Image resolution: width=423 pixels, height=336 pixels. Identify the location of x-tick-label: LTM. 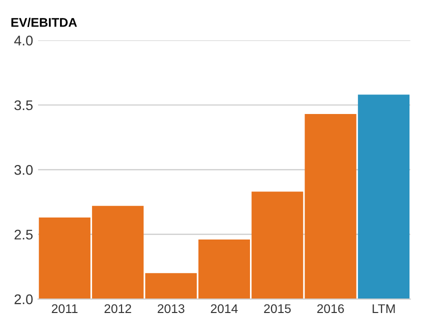
(383, 308).